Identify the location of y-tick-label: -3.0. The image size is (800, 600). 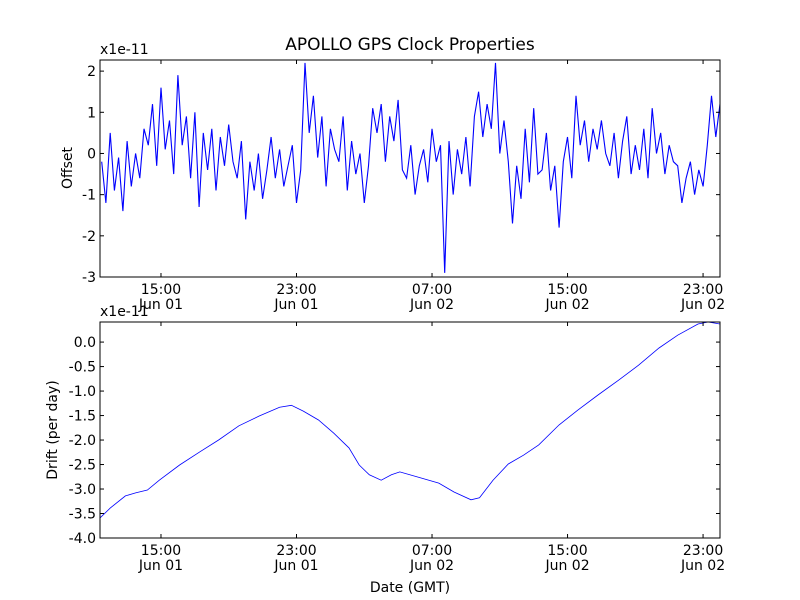
(82, 490).